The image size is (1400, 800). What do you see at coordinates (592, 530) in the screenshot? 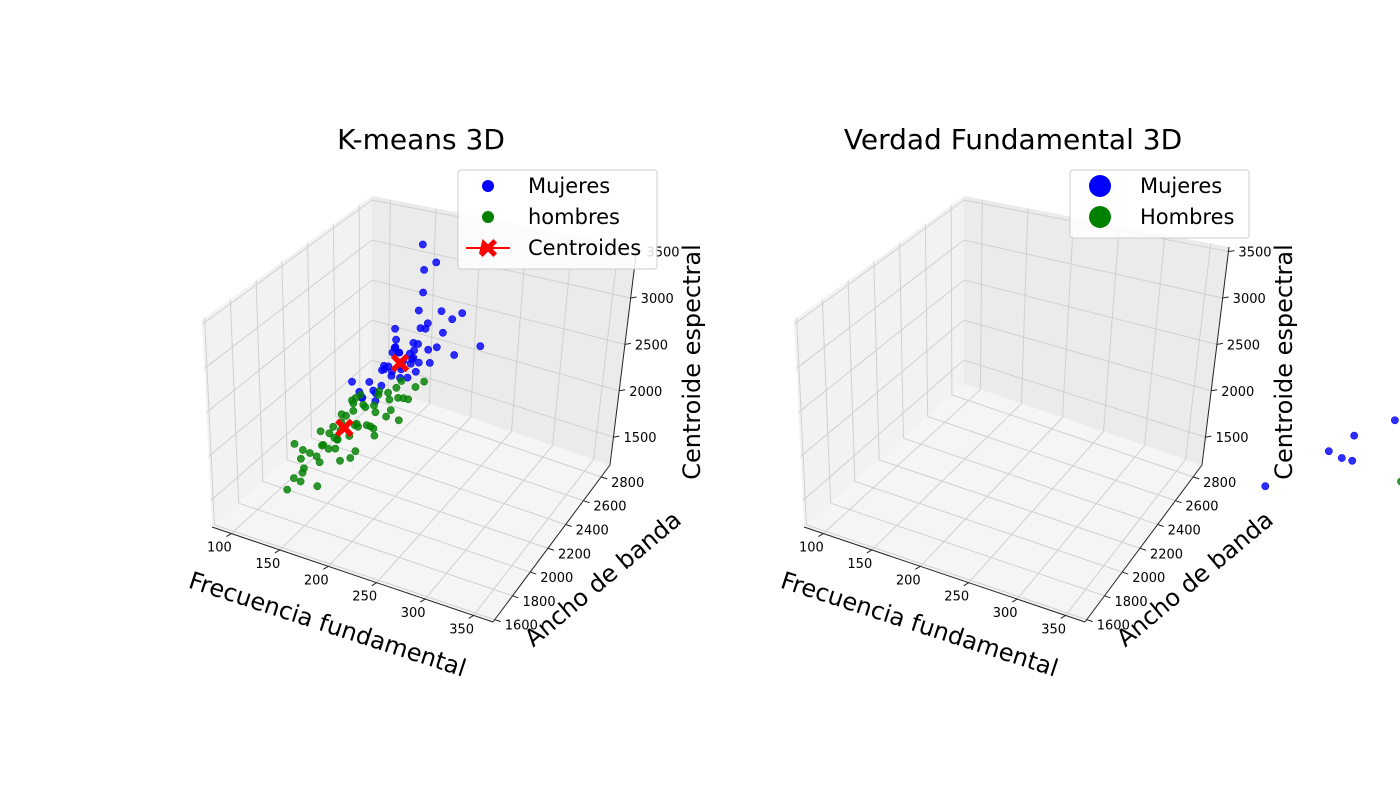
I see `y-tick-label: 2400` at bounding box center [592, 530].